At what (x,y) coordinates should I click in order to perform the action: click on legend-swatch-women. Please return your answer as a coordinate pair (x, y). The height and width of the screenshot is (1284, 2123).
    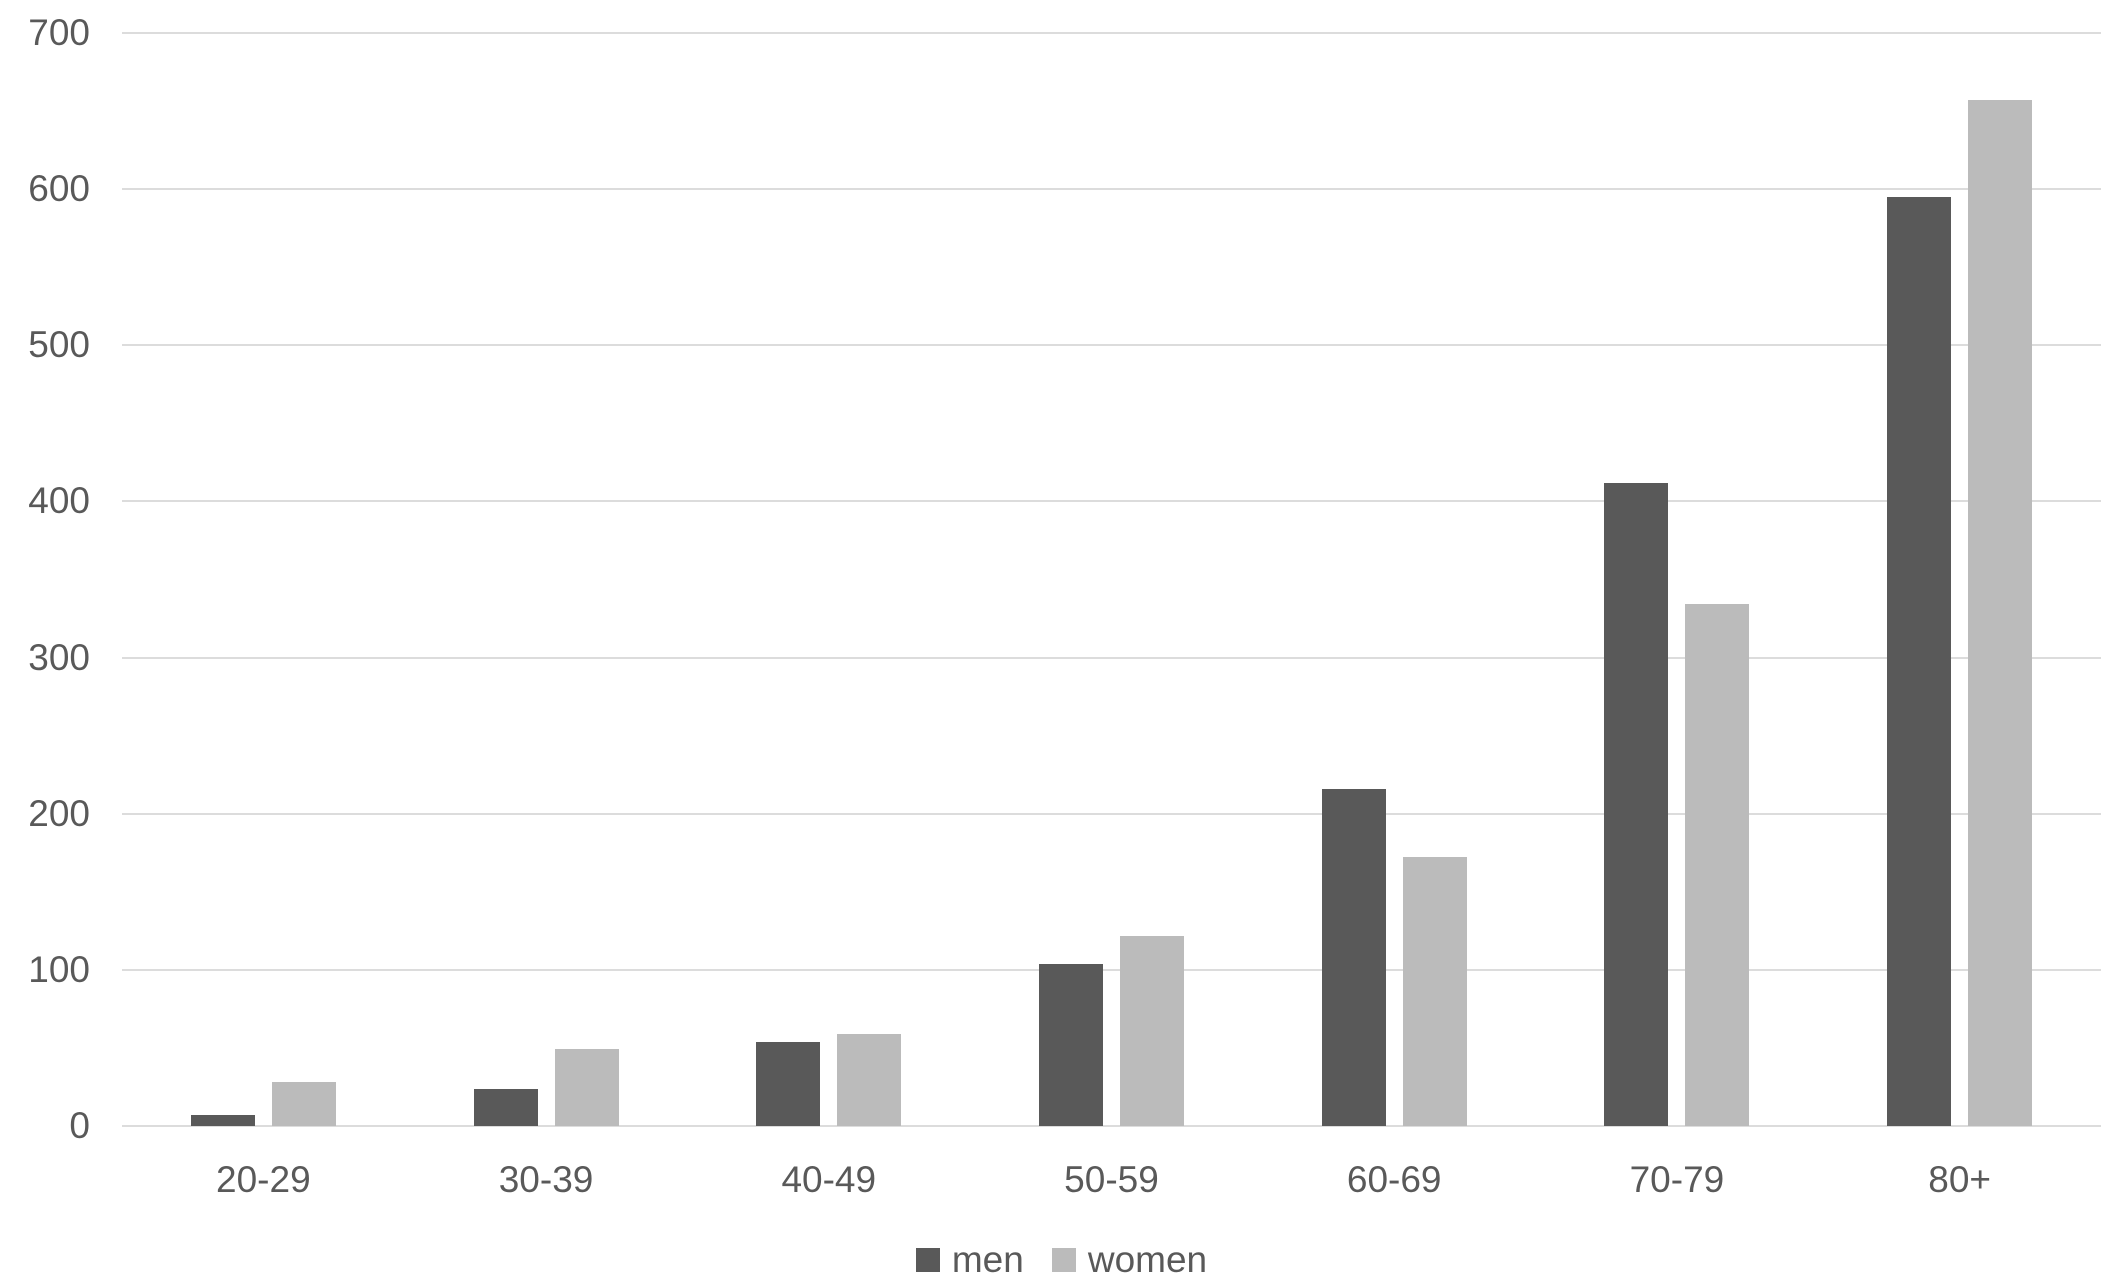
    Looking at the image, I should click on (1063, 1260).